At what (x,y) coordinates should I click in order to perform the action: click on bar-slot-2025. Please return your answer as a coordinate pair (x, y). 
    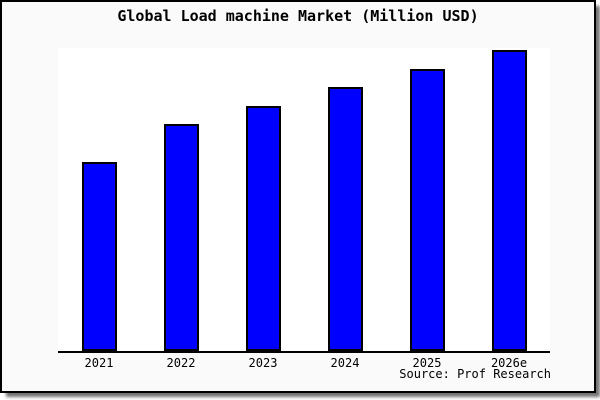
    Looking at the image, I should click on (427, 199).